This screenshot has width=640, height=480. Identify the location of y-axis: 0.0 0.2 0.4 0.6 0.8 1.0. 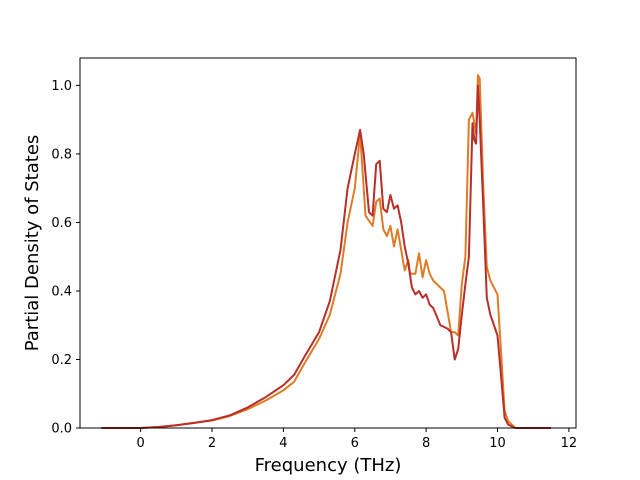
(65, 258).